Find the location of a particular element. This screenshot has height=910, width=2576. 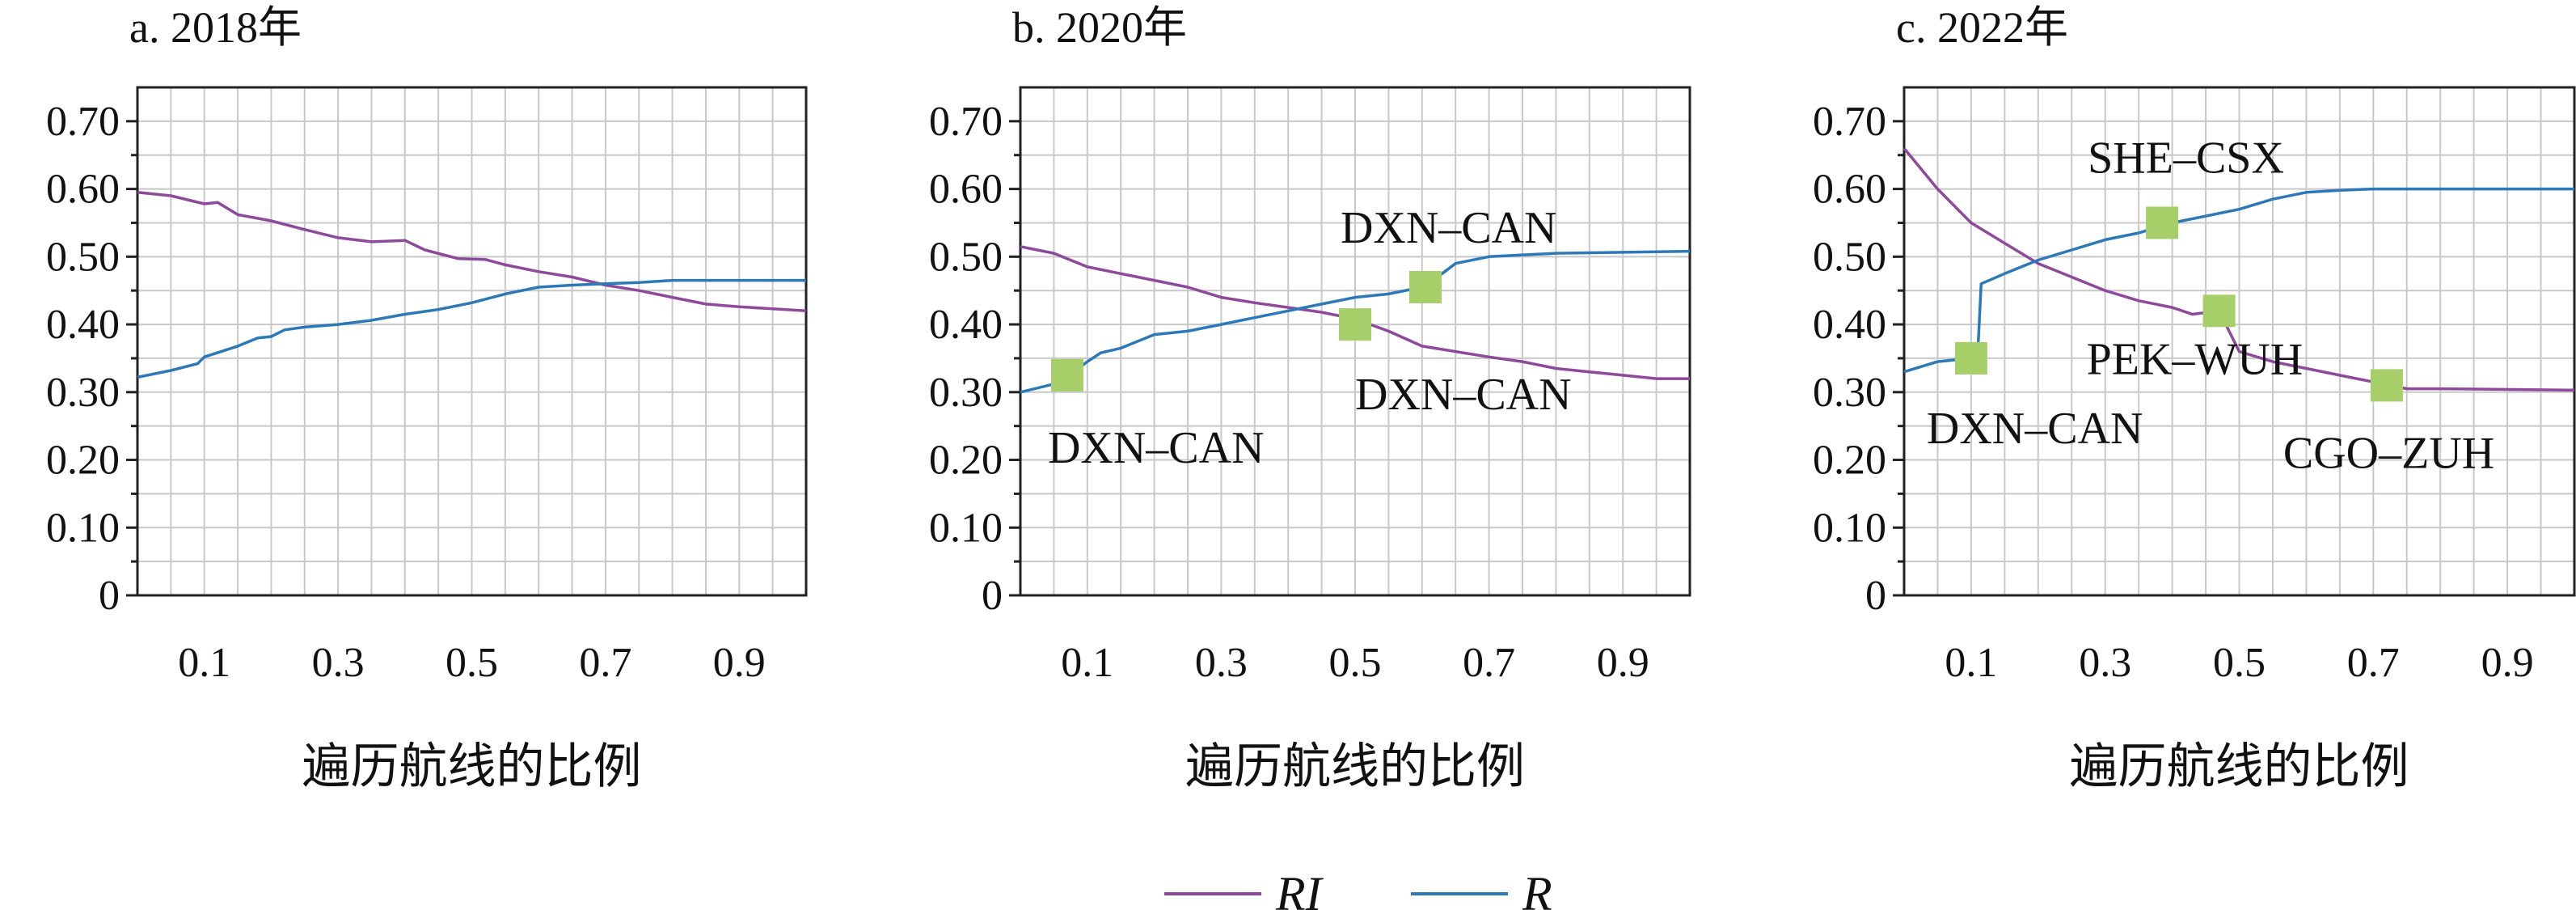

legend: RI R is located at coordinates (1358, 888).